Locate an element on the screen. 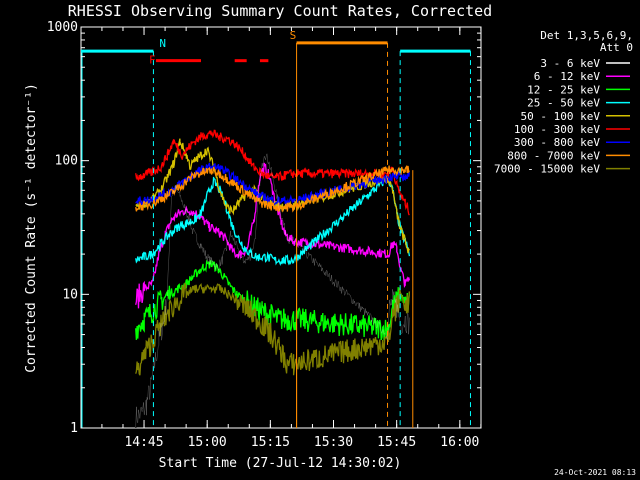 This screenshot has width=640, height=480. x-tick-label-5: 16:00 is located at coordinates (459, 442).